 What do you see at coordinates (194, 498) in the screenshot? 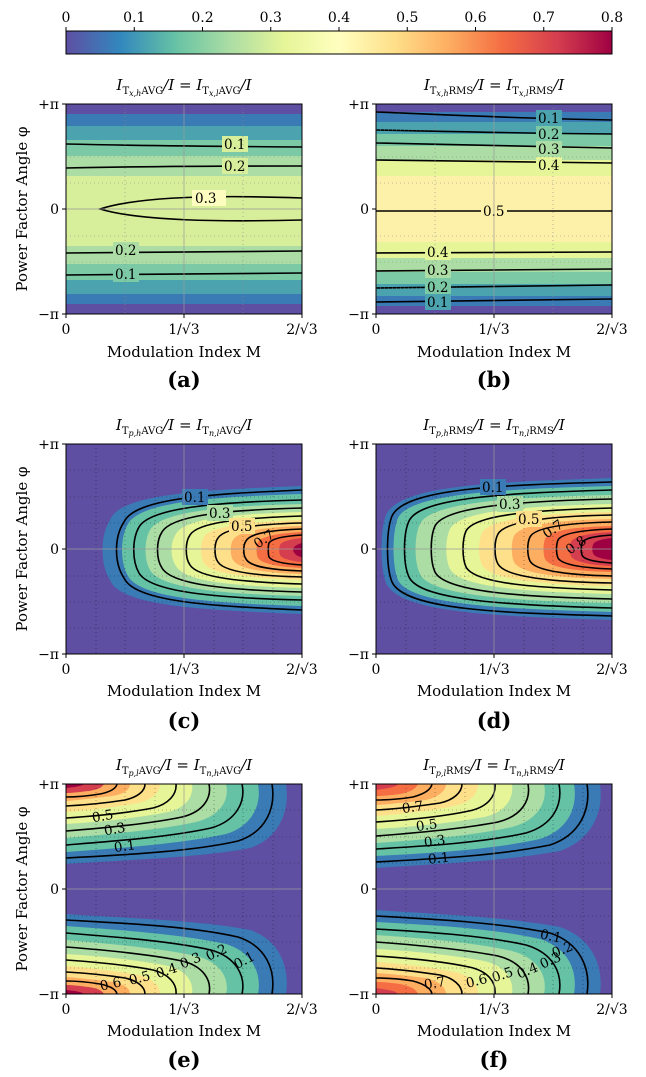
I see `panel-c-clabel: 0.1` at bounding box center [194, 498].